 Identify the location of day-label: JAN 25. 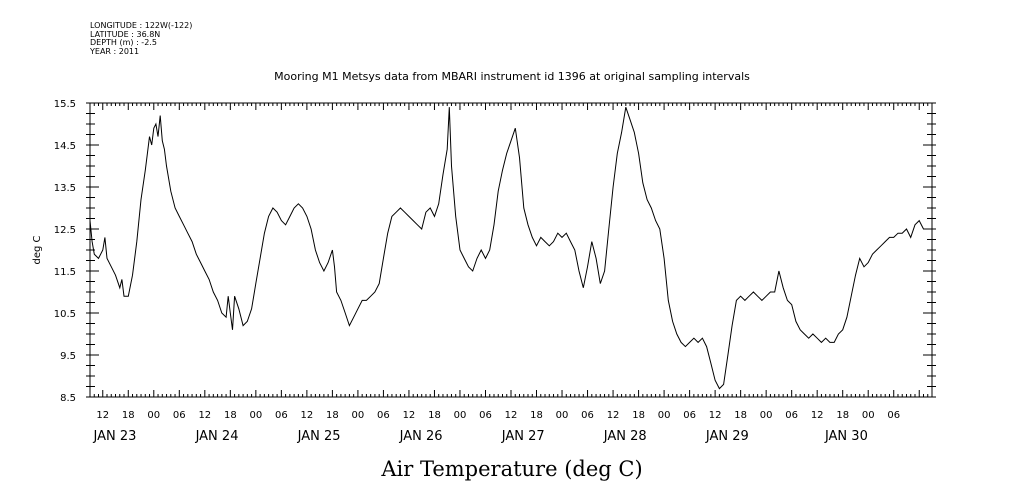
(319, 436).